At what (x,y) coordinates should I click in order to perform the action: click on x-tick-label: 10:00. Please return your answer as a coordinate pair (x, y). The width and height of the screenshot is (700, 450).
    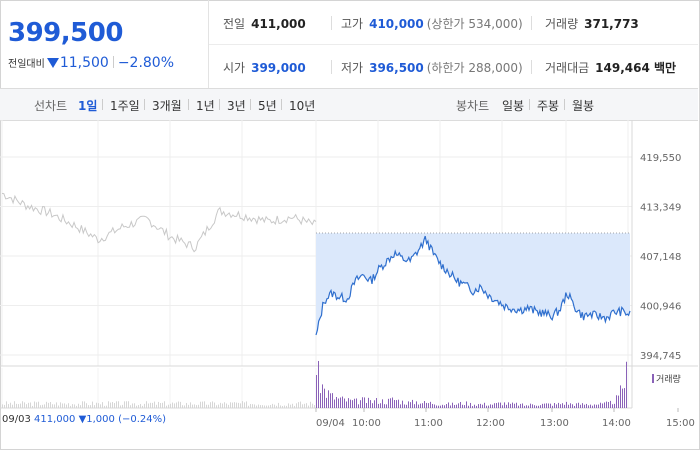
    Looking at the image, I should click on (366, 423).